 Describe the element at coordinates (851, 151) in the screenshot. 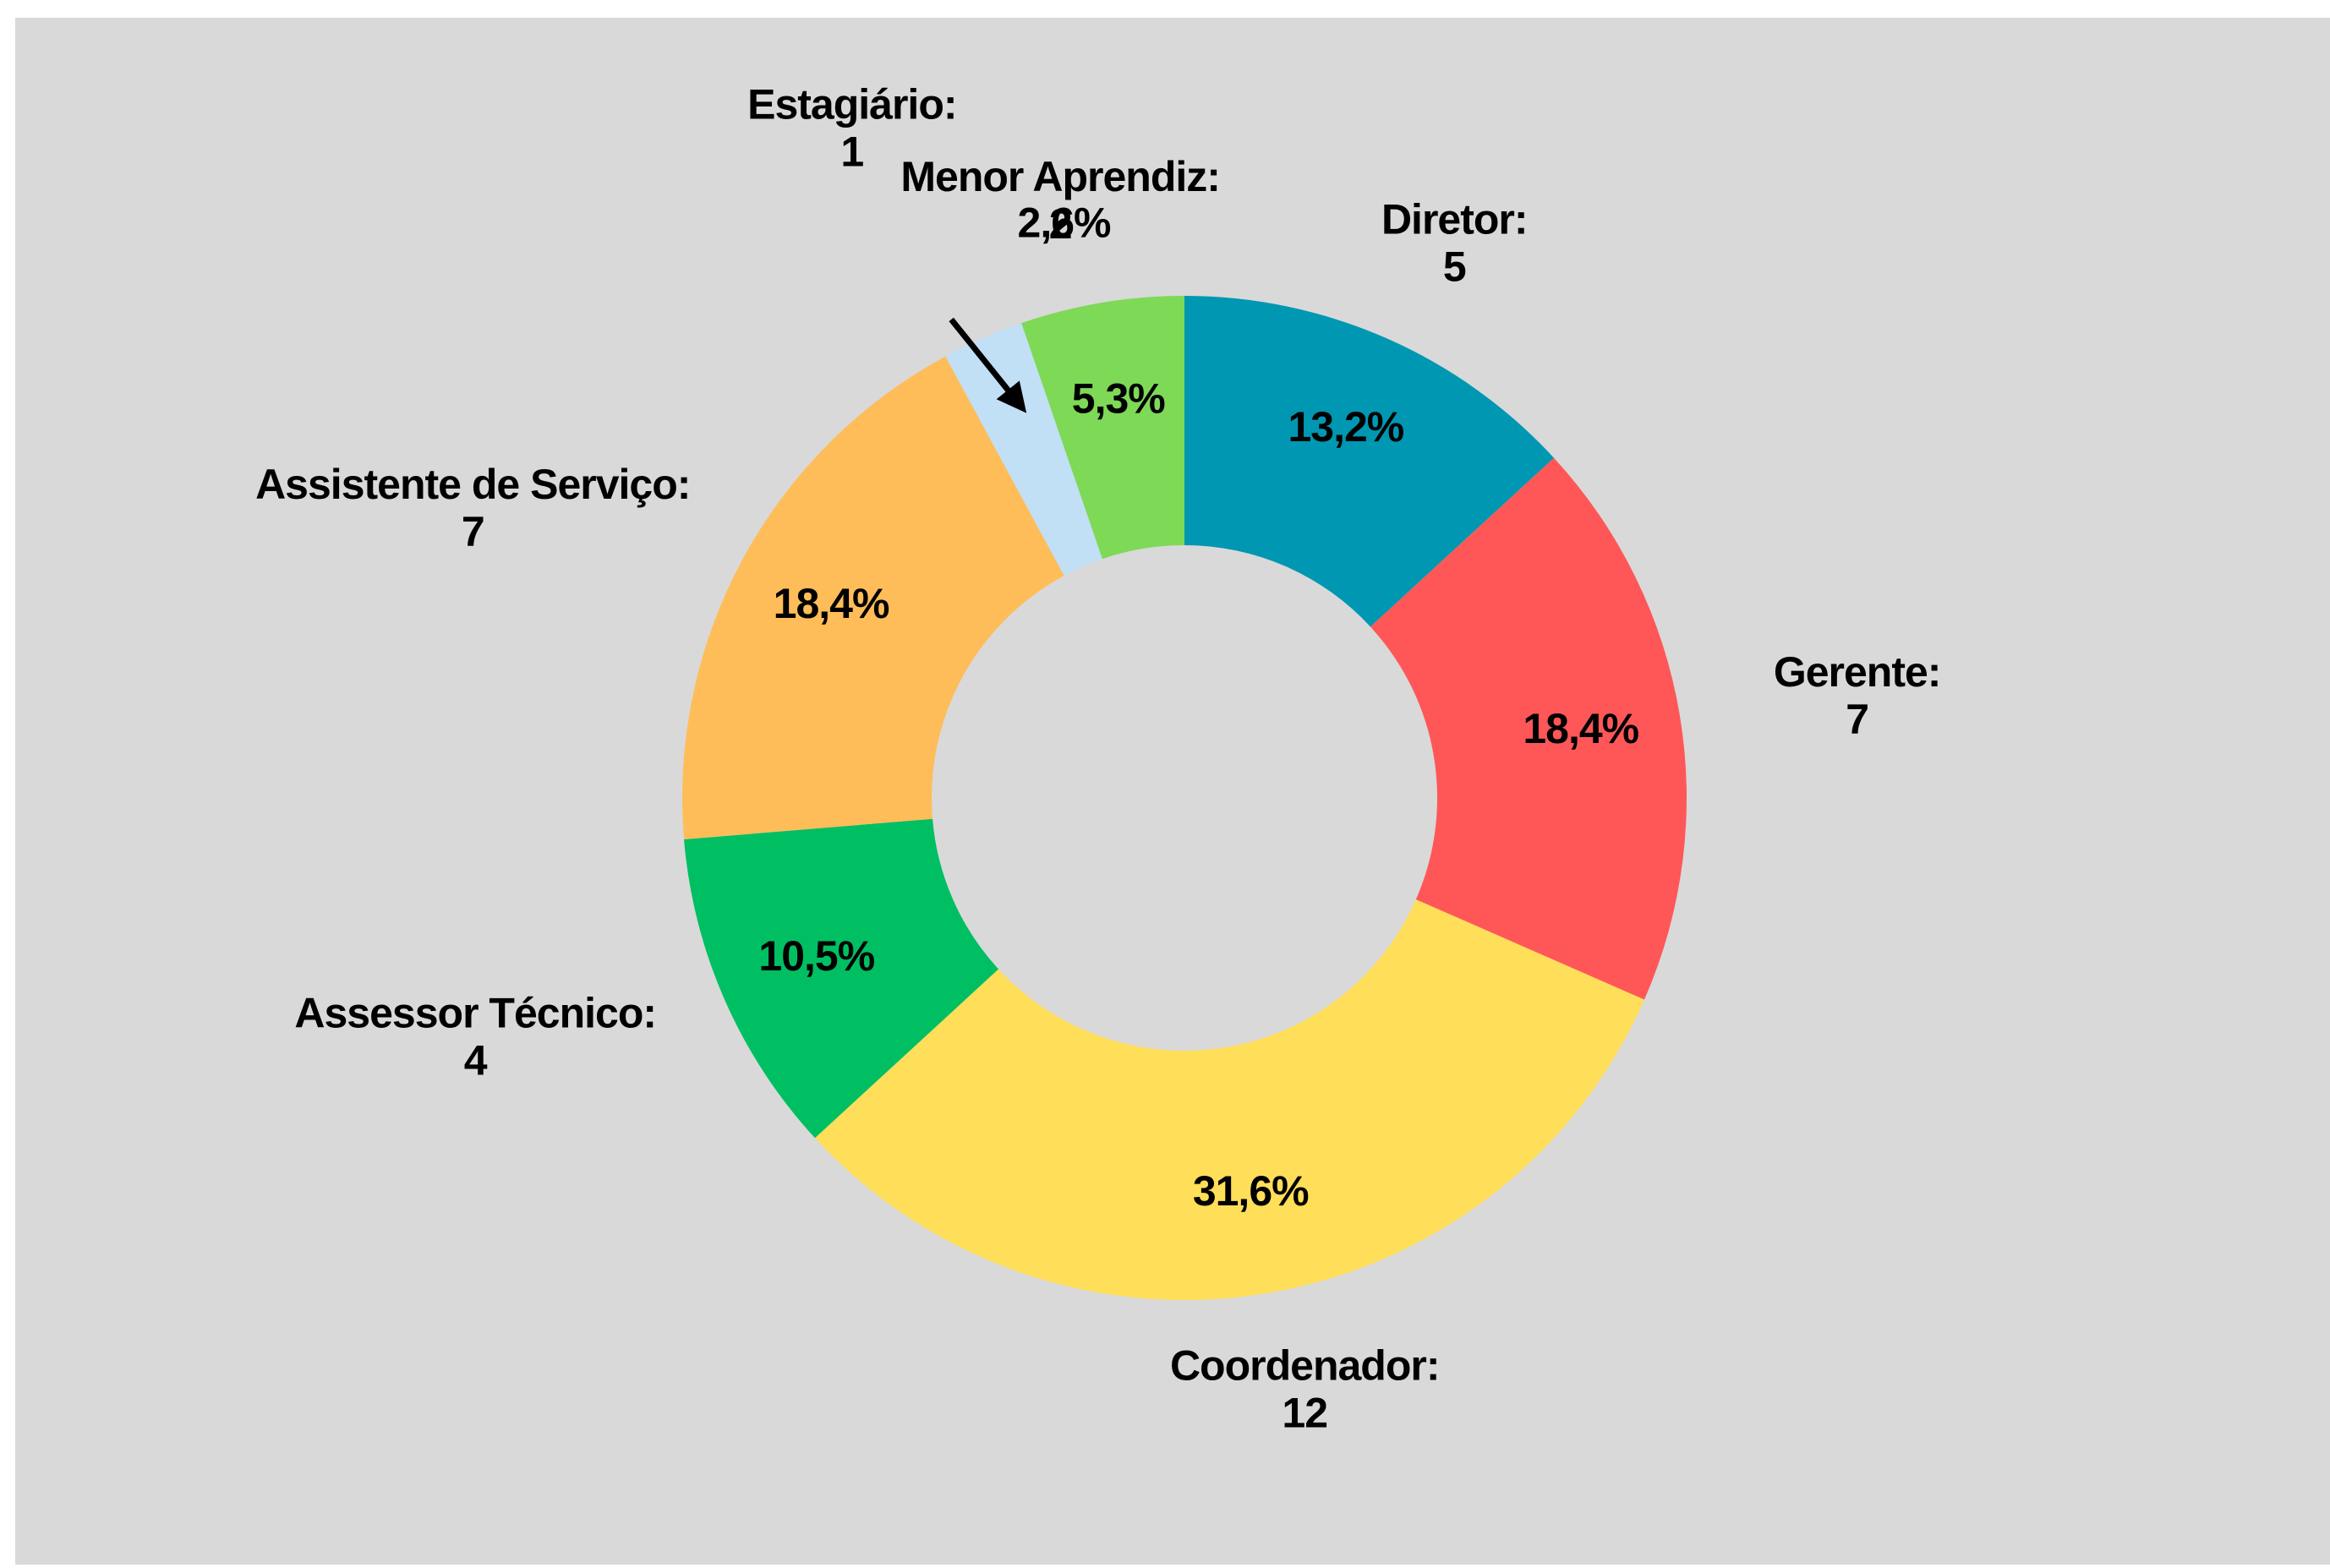

I see `value-label: 1` at that location.